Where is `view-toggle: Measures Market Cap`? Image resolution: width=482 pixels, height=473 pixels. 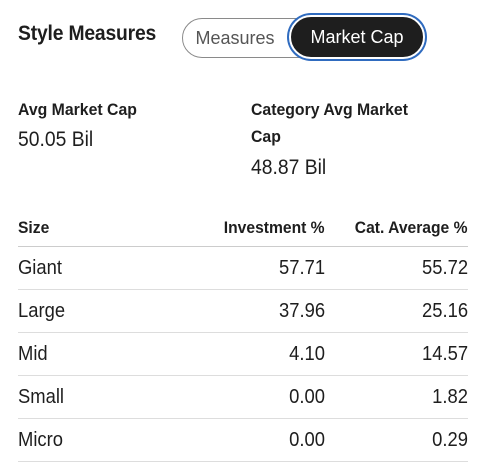
view-toggle: Measures Market Cap is located at coordinates (303, 37).